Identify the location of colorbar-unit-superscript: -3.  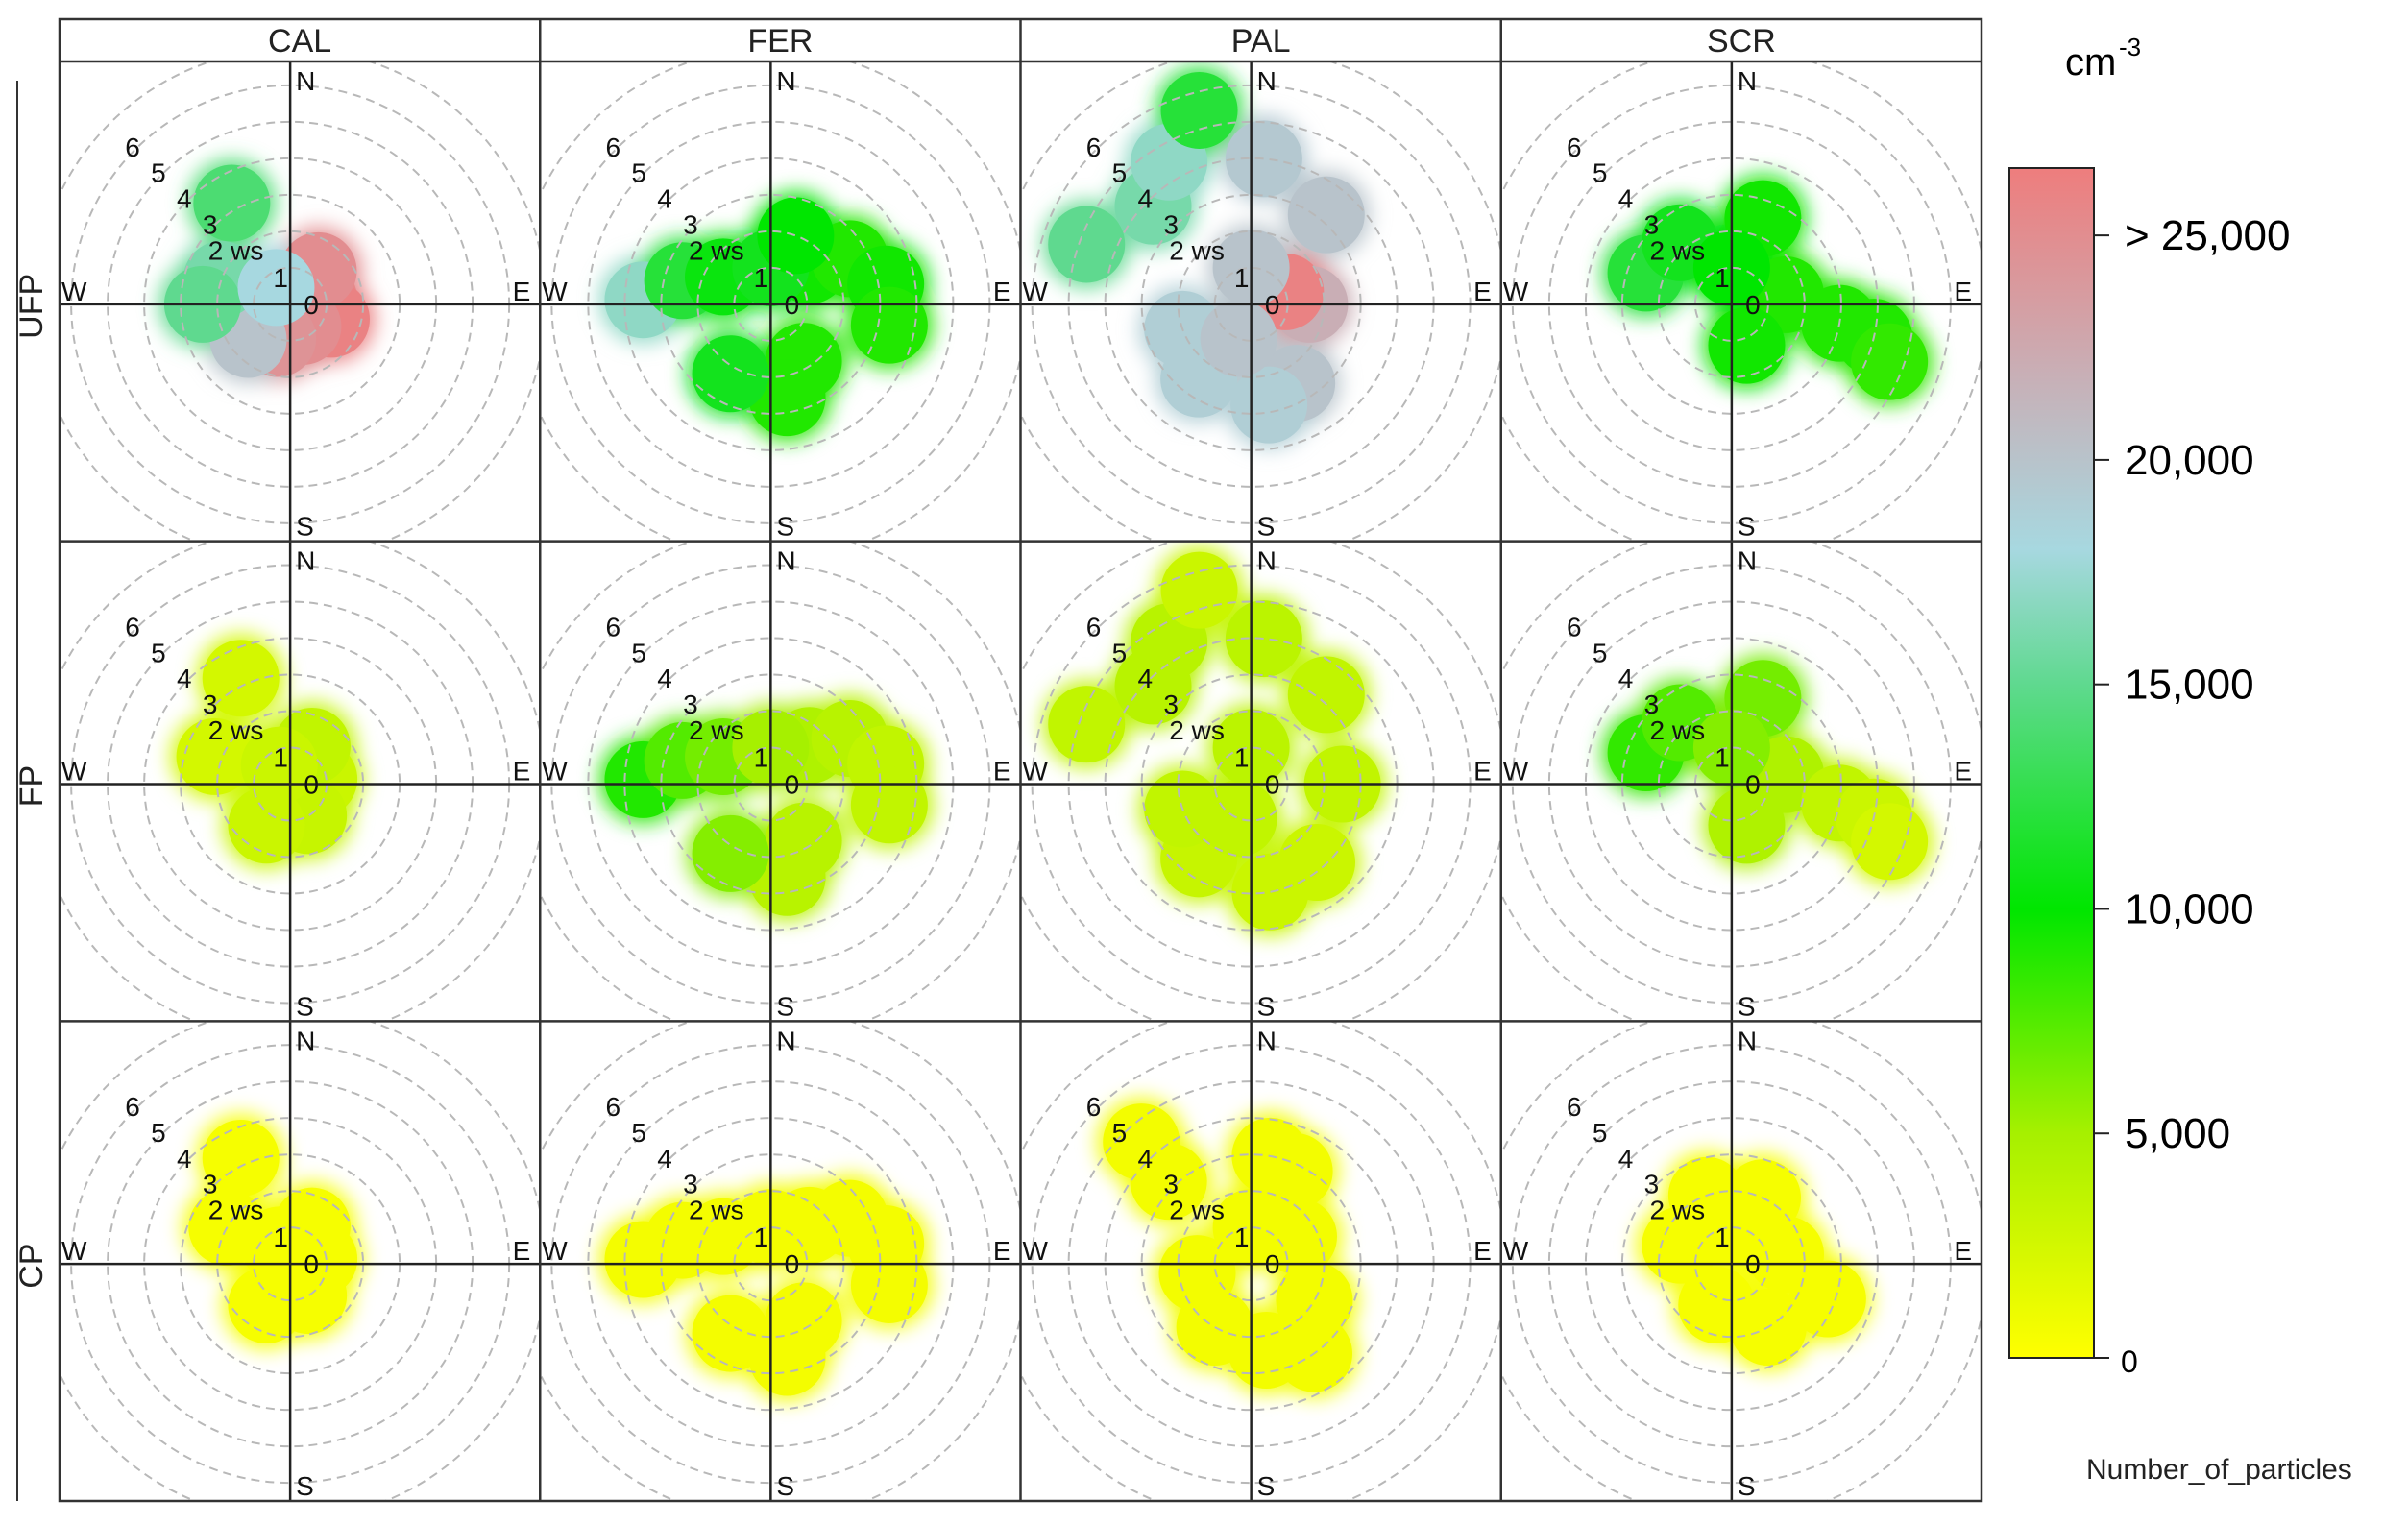
(2130, 47).